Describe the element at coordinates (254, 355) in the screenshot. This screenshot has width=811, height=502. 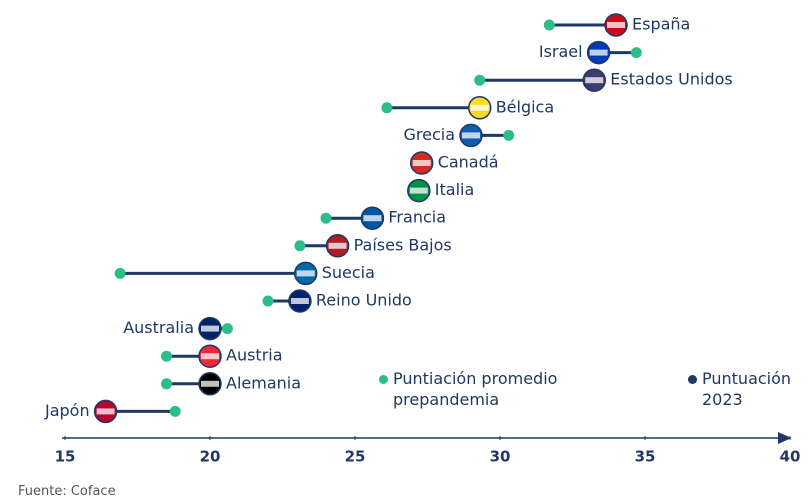
I see `category-label: Austria` at that location.